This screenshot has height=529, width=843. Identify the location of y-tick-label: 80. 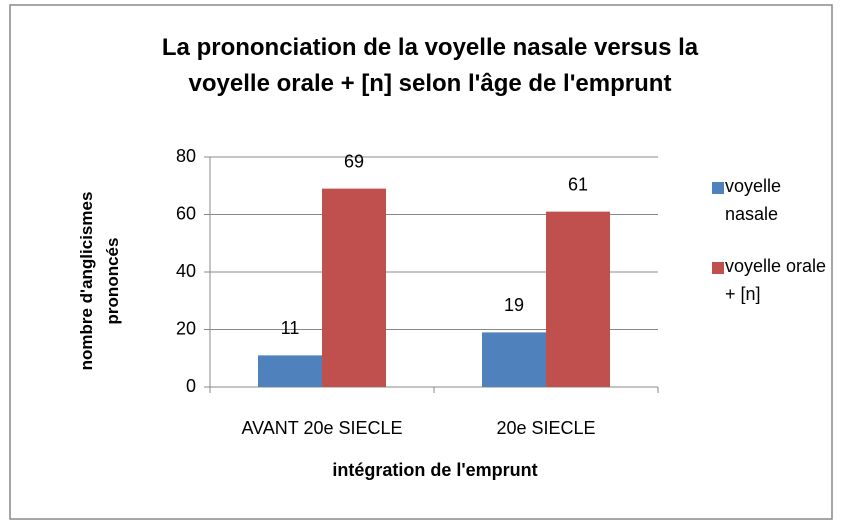
(186, 156).